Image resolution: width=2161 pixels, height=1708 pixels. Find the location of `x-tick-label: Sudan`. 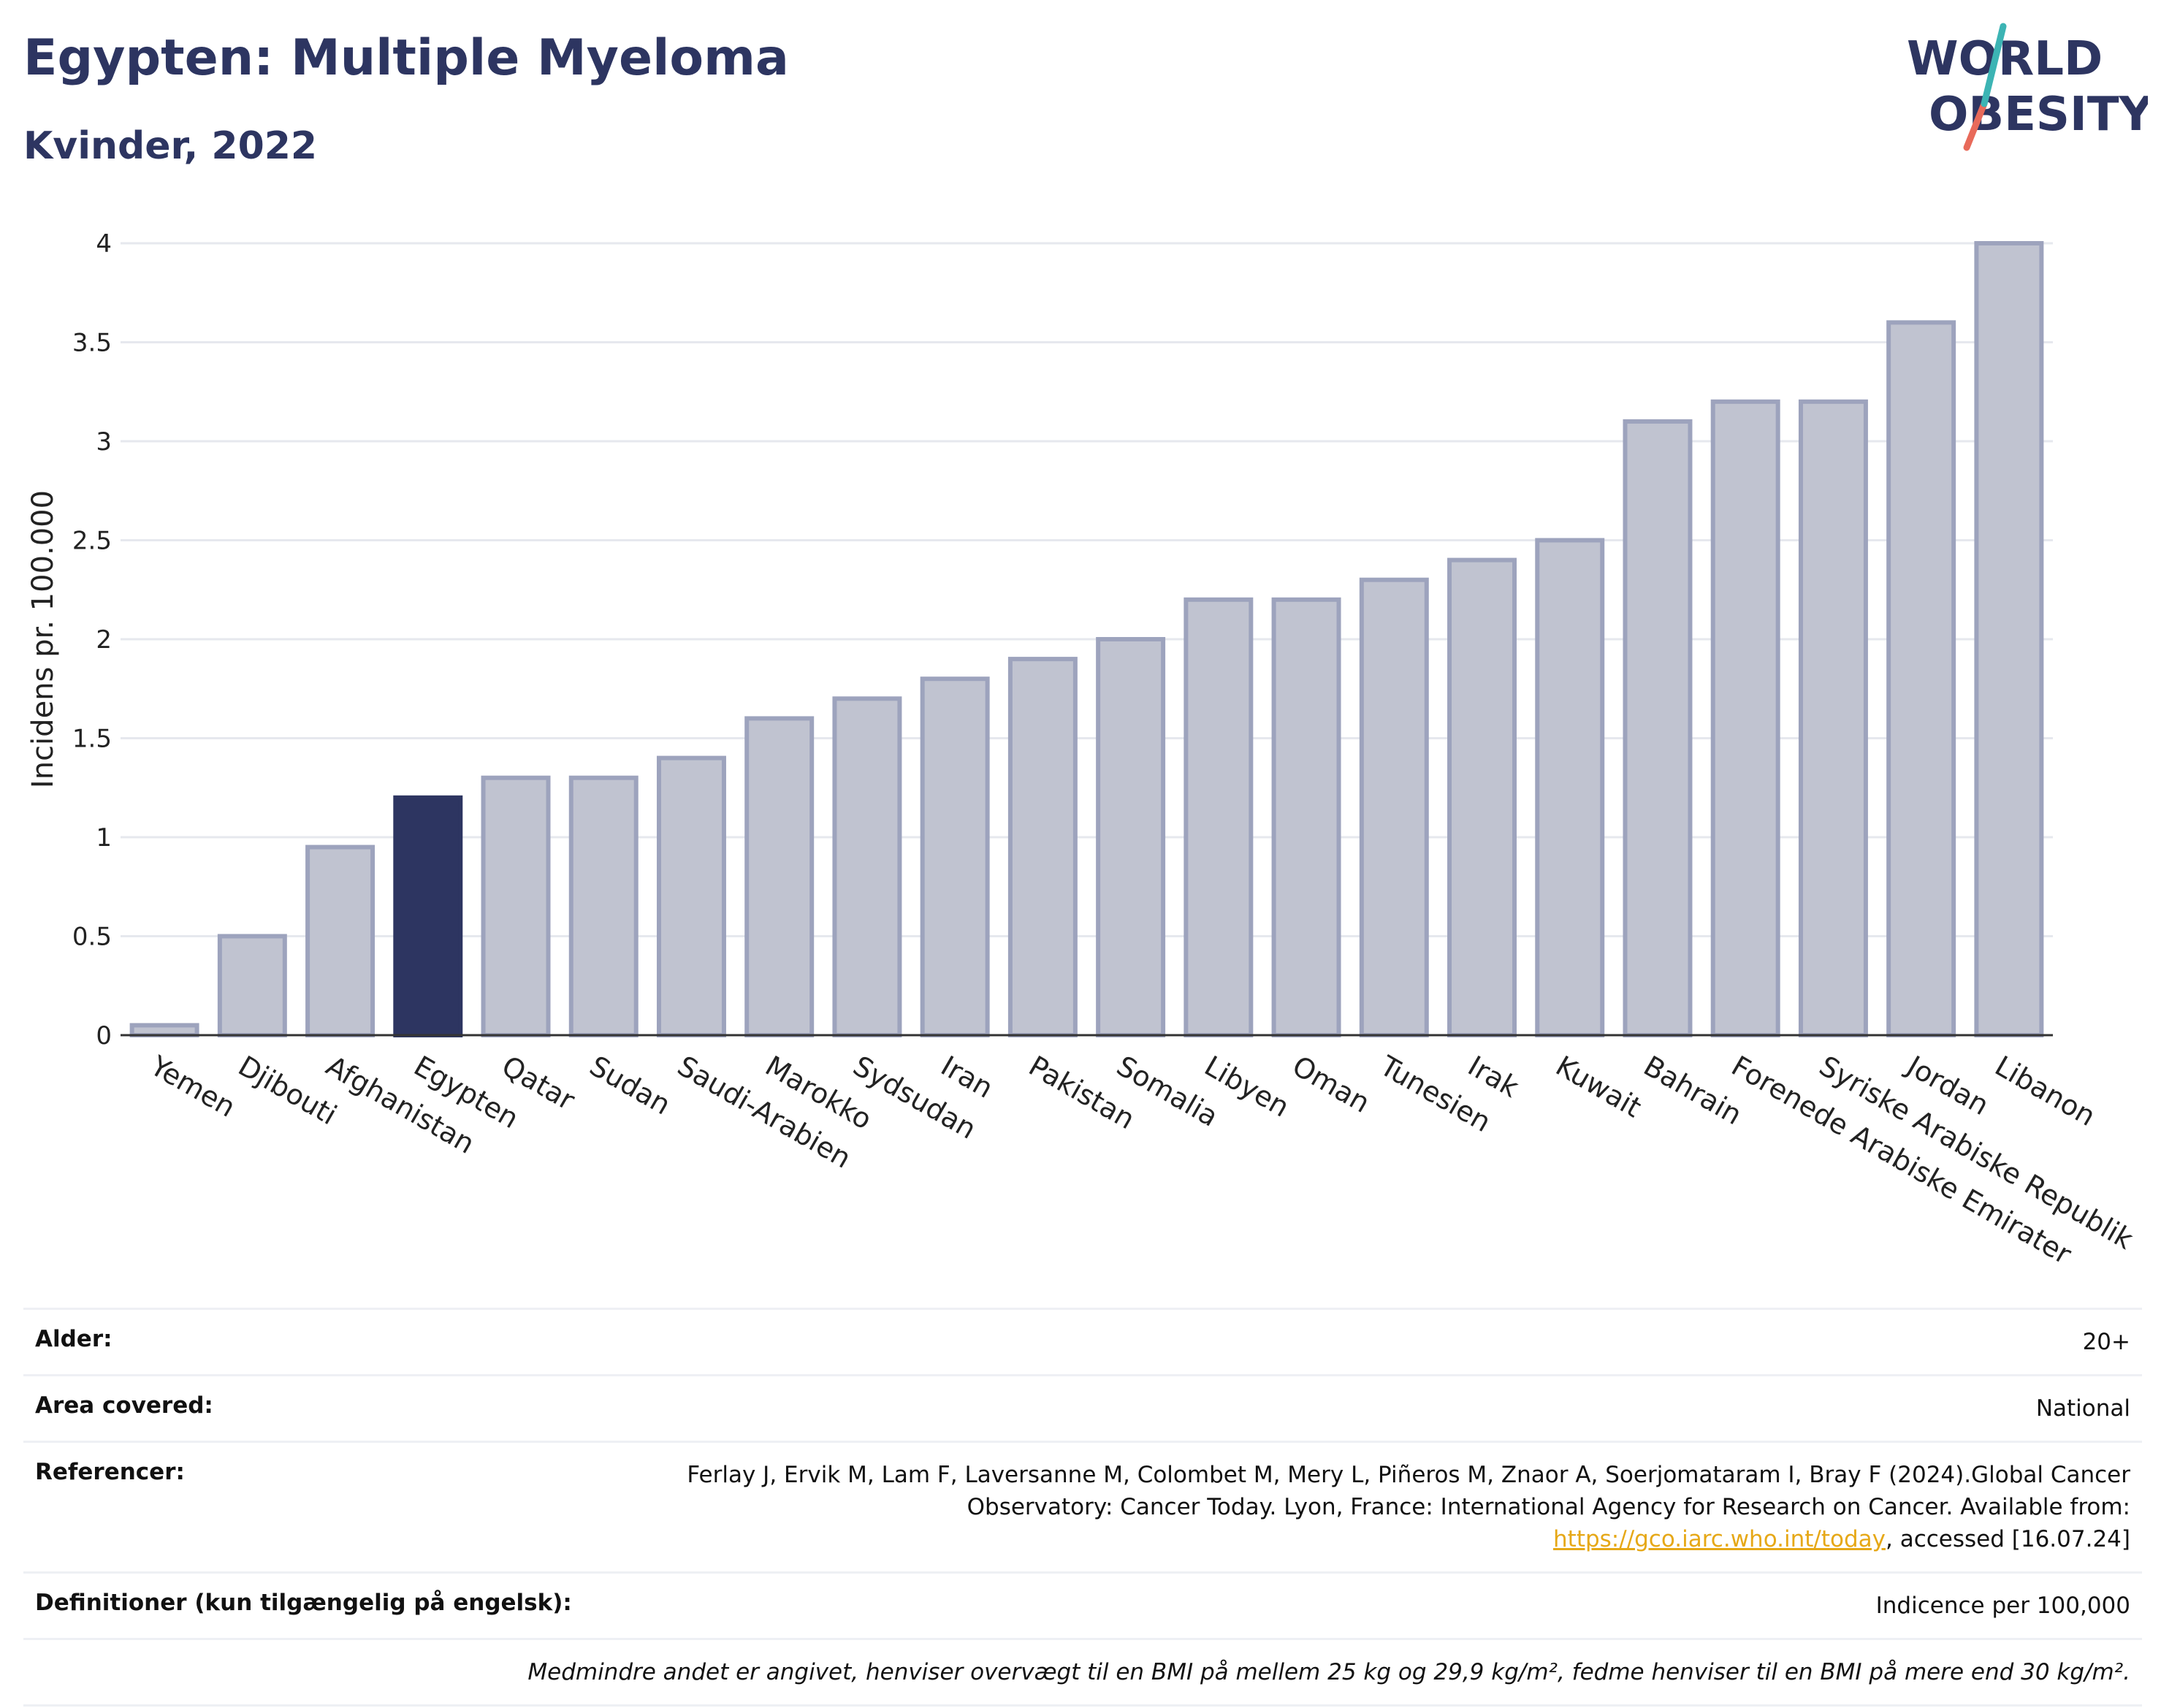

x-tick-label: Sudan is located at coordinates (630, 1085).